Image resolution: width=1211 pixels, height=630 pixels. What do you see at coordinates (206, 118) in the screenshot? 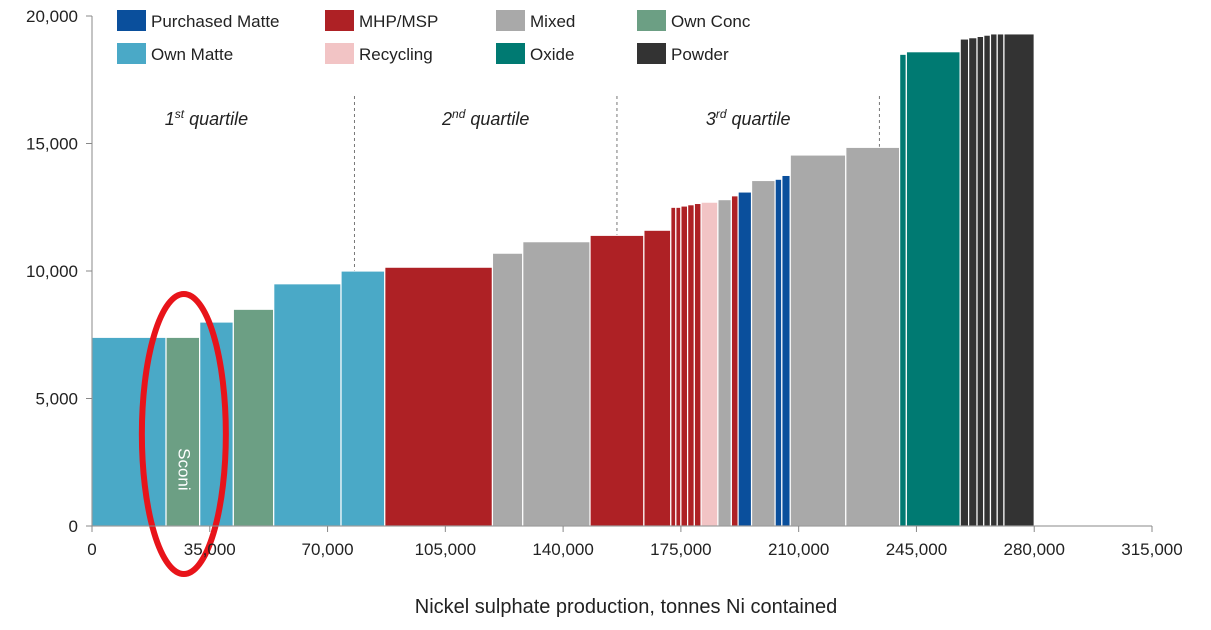
I see `quartile-label: 1st quartile` at bounding box center [206, 118].